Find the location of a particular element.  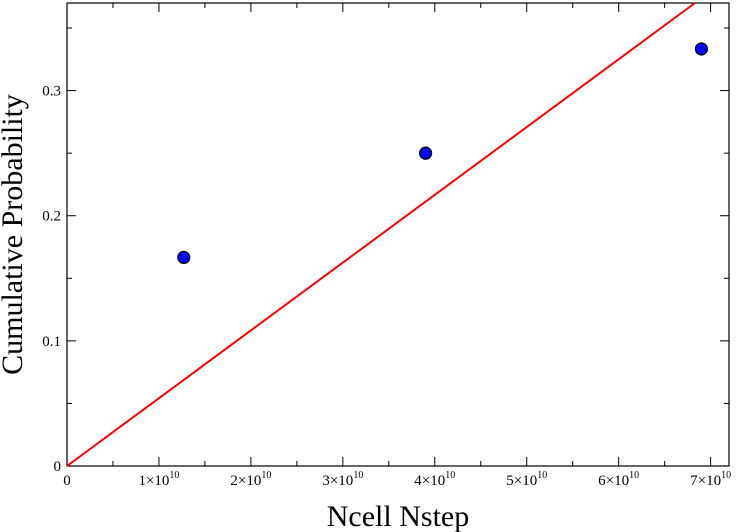

y-tick-label: 0.3 is located at coordinates (51, 92).